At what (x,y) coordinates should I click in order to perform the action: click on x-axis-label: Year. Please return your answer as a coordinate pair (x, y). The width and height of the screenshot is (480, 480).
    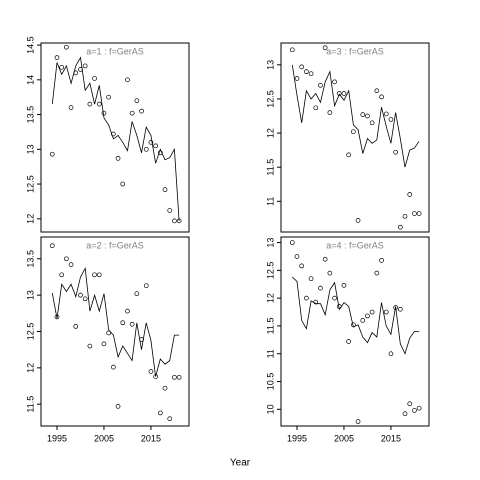
    Looking at the image, I should click on (240, 463).